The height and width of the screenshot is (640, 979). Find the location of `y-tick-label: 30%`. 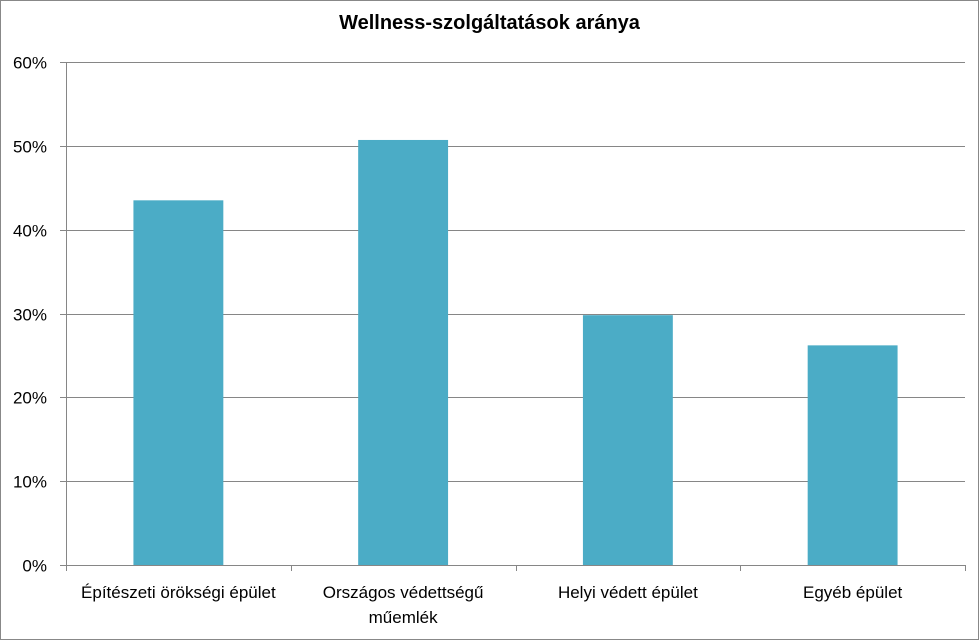

y-tick-label: 30% is located at coordinates (30, 315).